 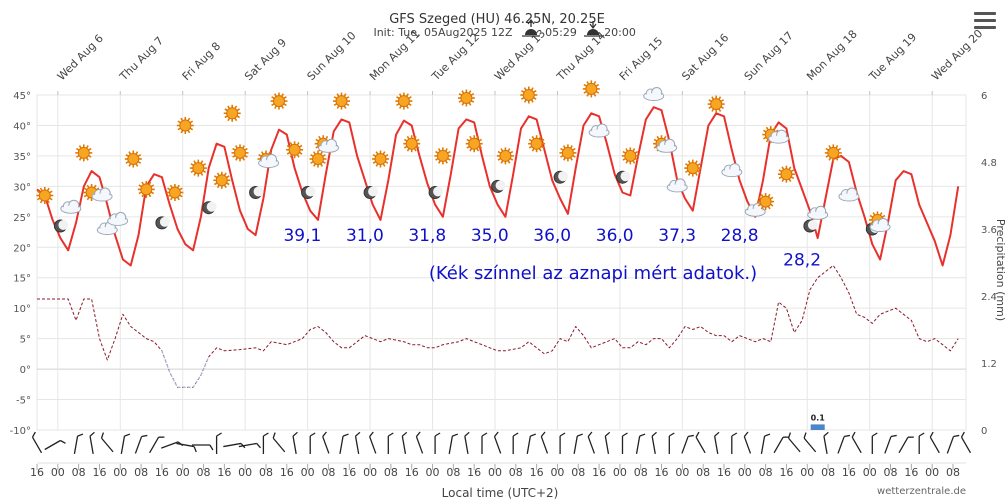 I want to click on cloud-icon, so click(x=732, y=170).